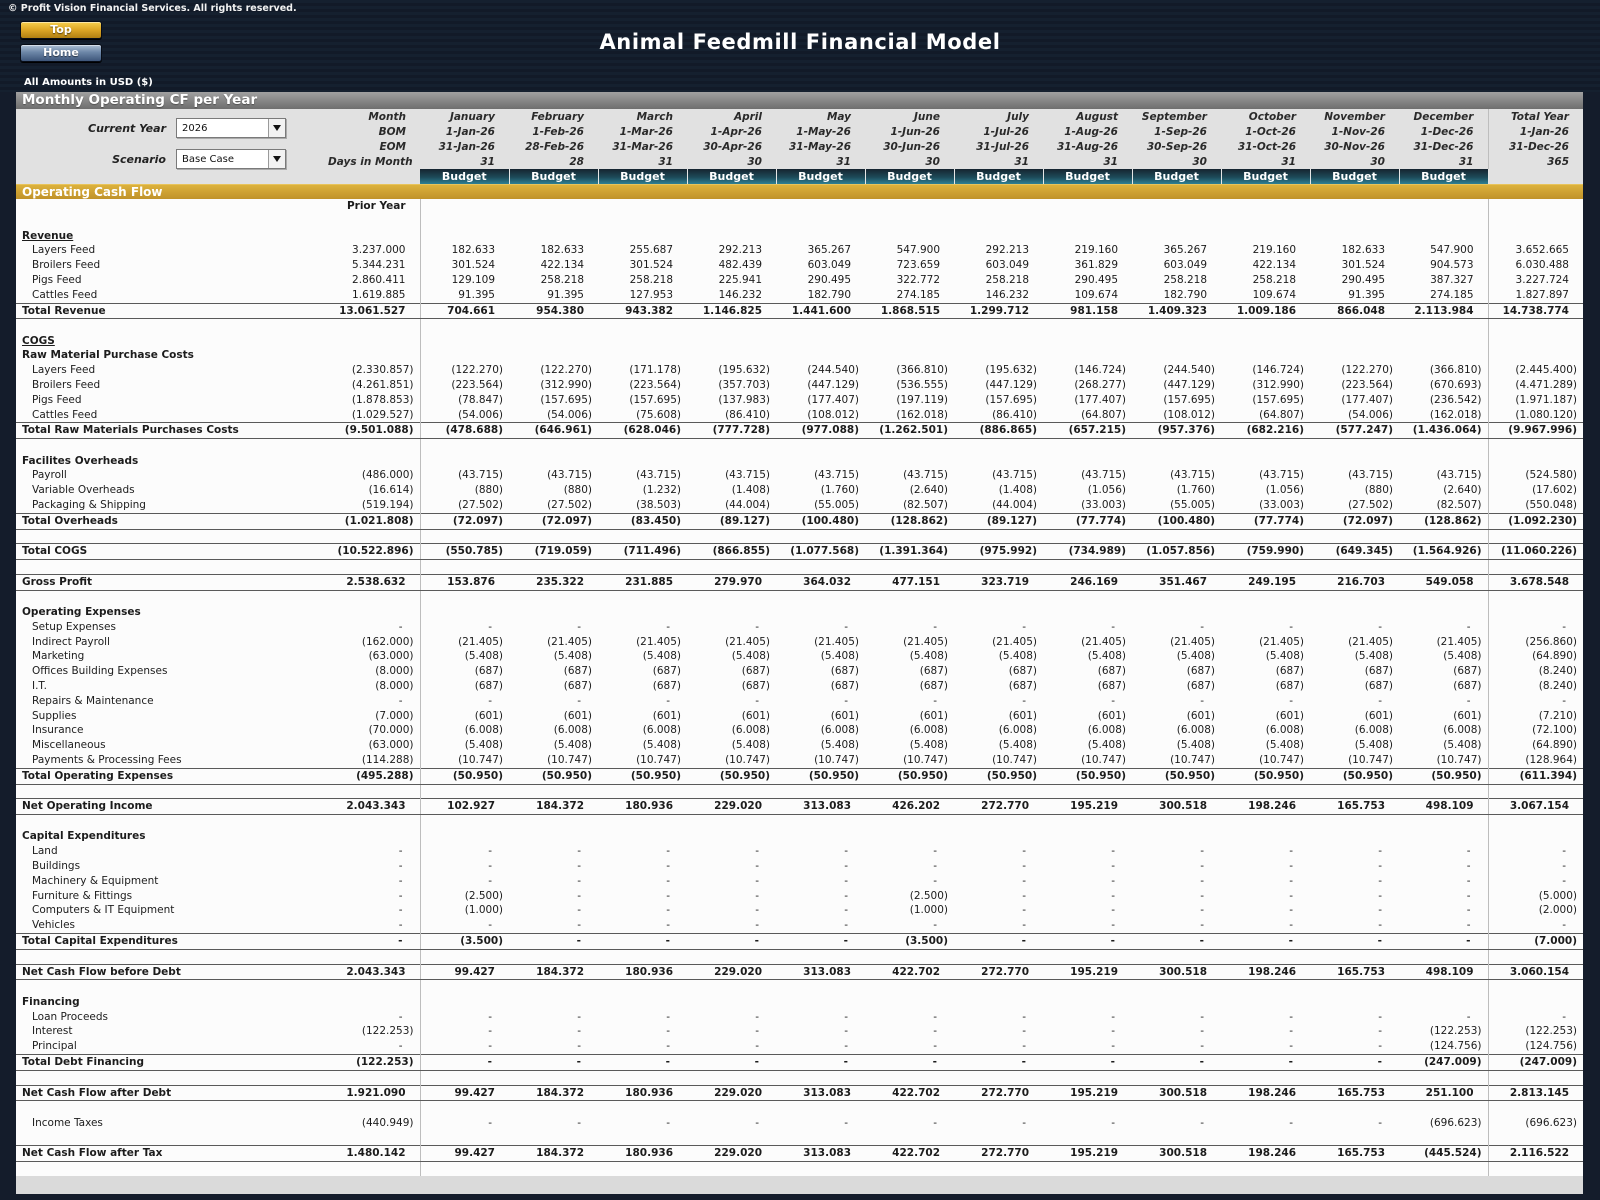  Describe the element at coordinates (1535, 161) in the screenshot. I see `calendar-value-cell: 365` at that location.